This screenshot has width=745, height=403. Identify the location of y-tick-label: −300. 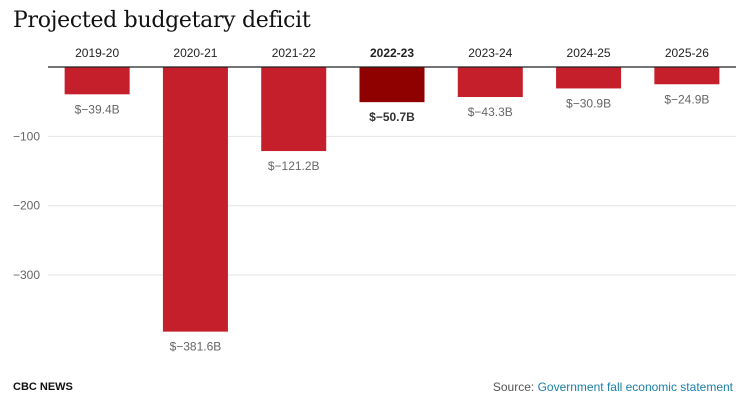
(26, 275).